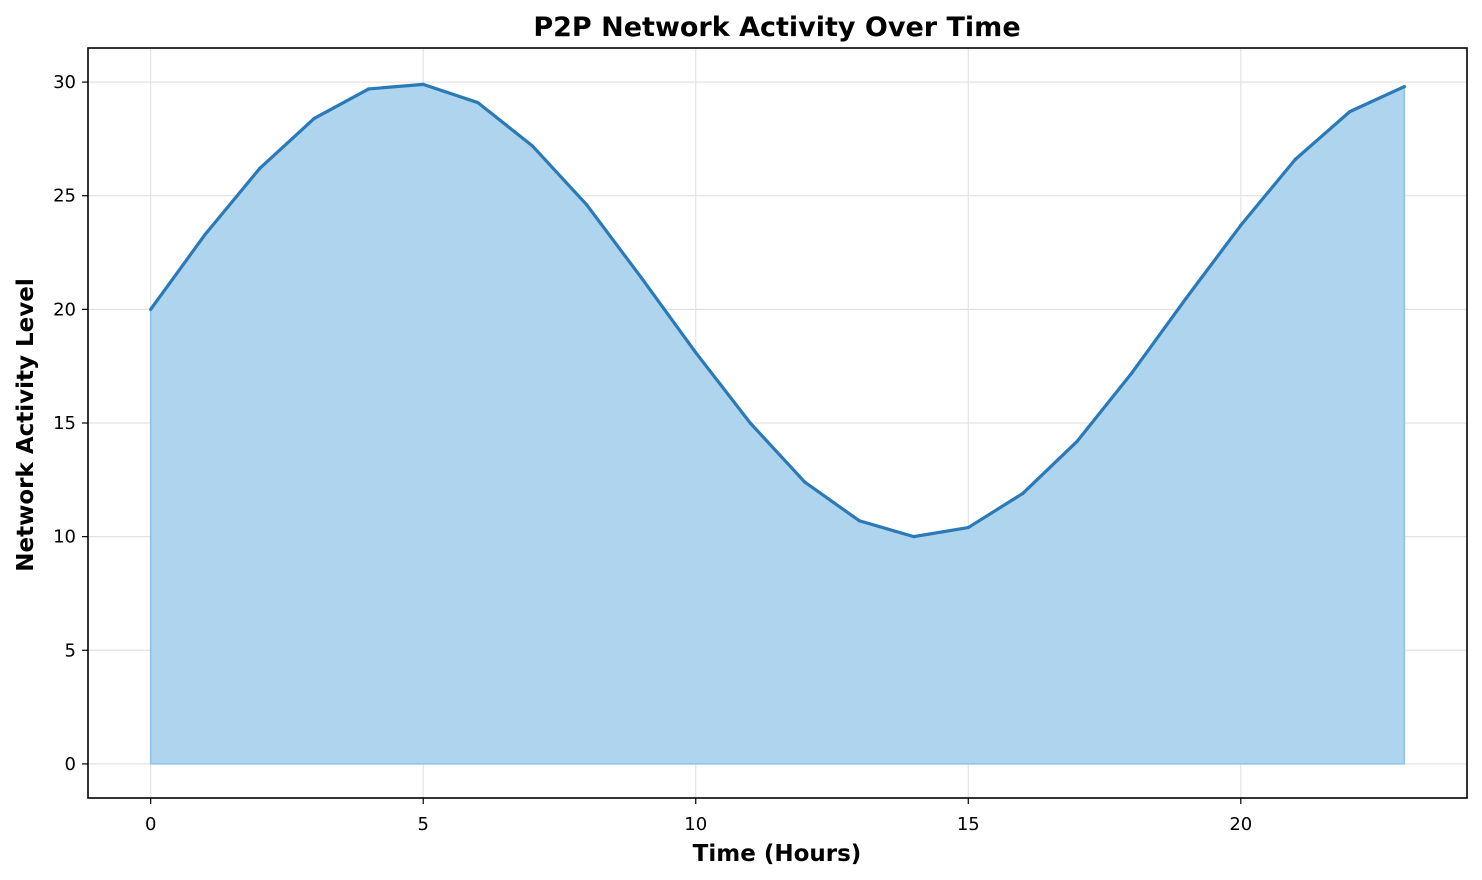 This screenshot has height=880, width=1482. What do you see at coordinates (64, 537) in the screenshot?
I see `y-tick-label: 10` at bounding box center [64, 537].